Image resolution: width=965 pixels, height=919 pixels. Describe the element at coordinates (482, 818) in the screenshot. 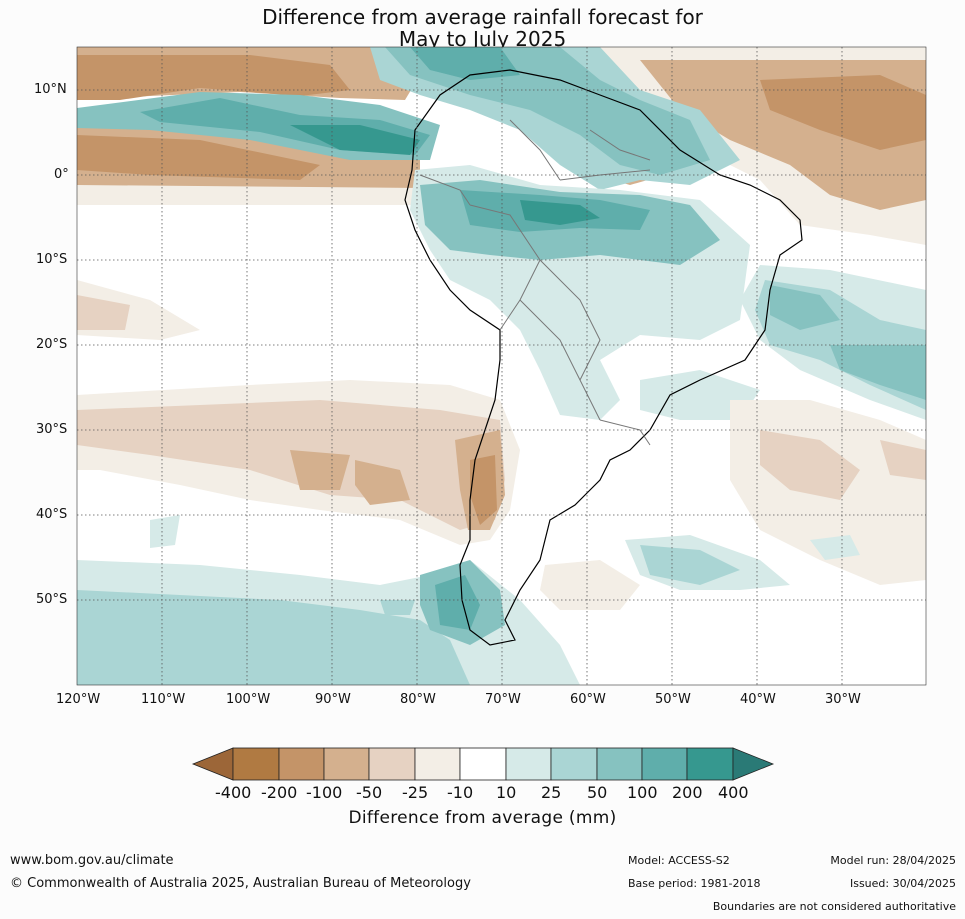

I see `colorbar-title: Difference from average (mm)` at that location.